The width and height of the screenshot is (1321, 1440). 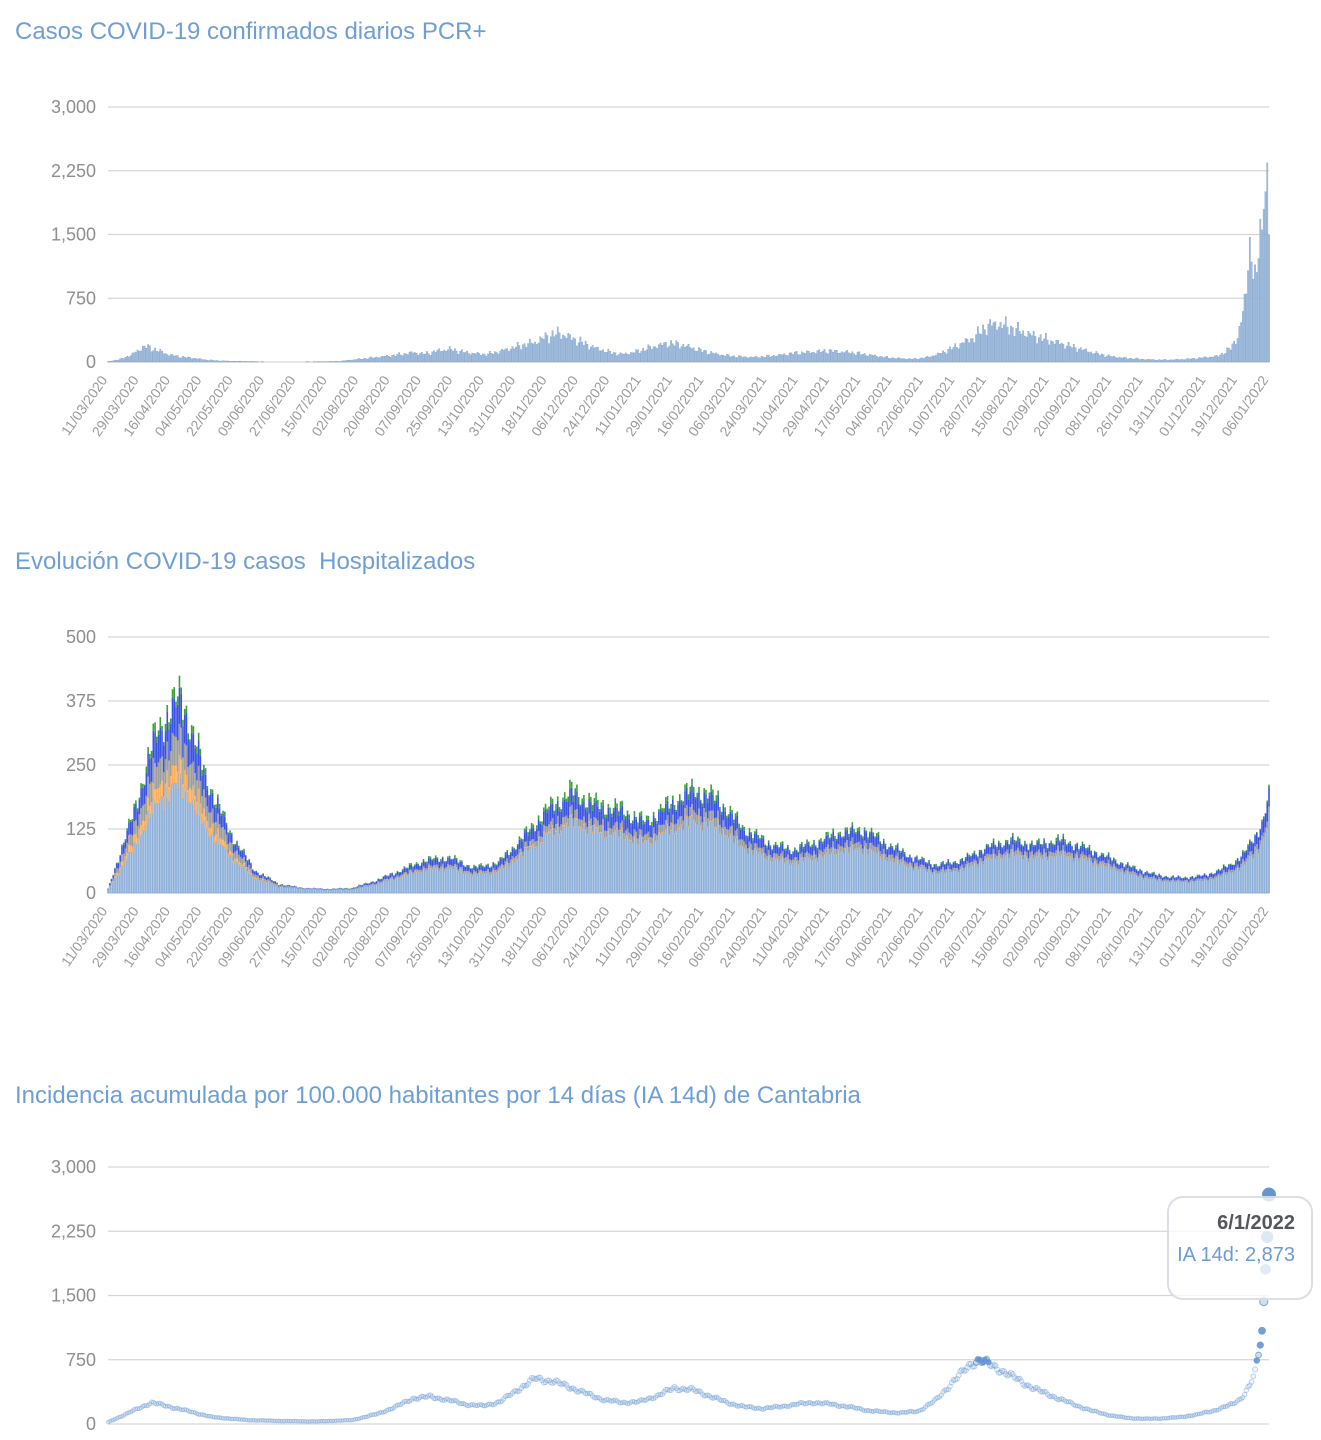 What do you see at coordinates (245, 561) in the screenshot?
I see `hospitalized-chart-title: Evolución COVID-19 casos Hospitalizados` at bounding box center [245, 561].